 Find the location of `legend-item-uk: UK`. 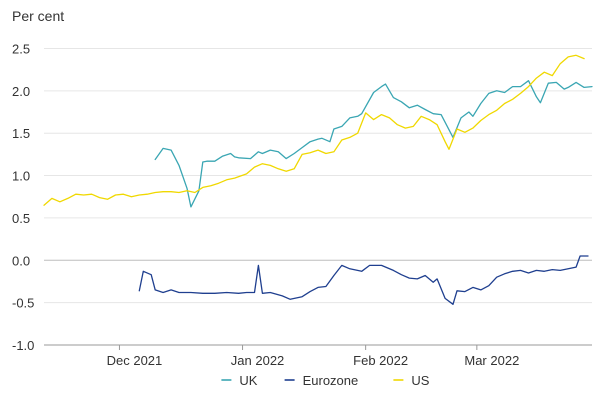

legend-item-uk: UK is located at coordinates (239, 380).